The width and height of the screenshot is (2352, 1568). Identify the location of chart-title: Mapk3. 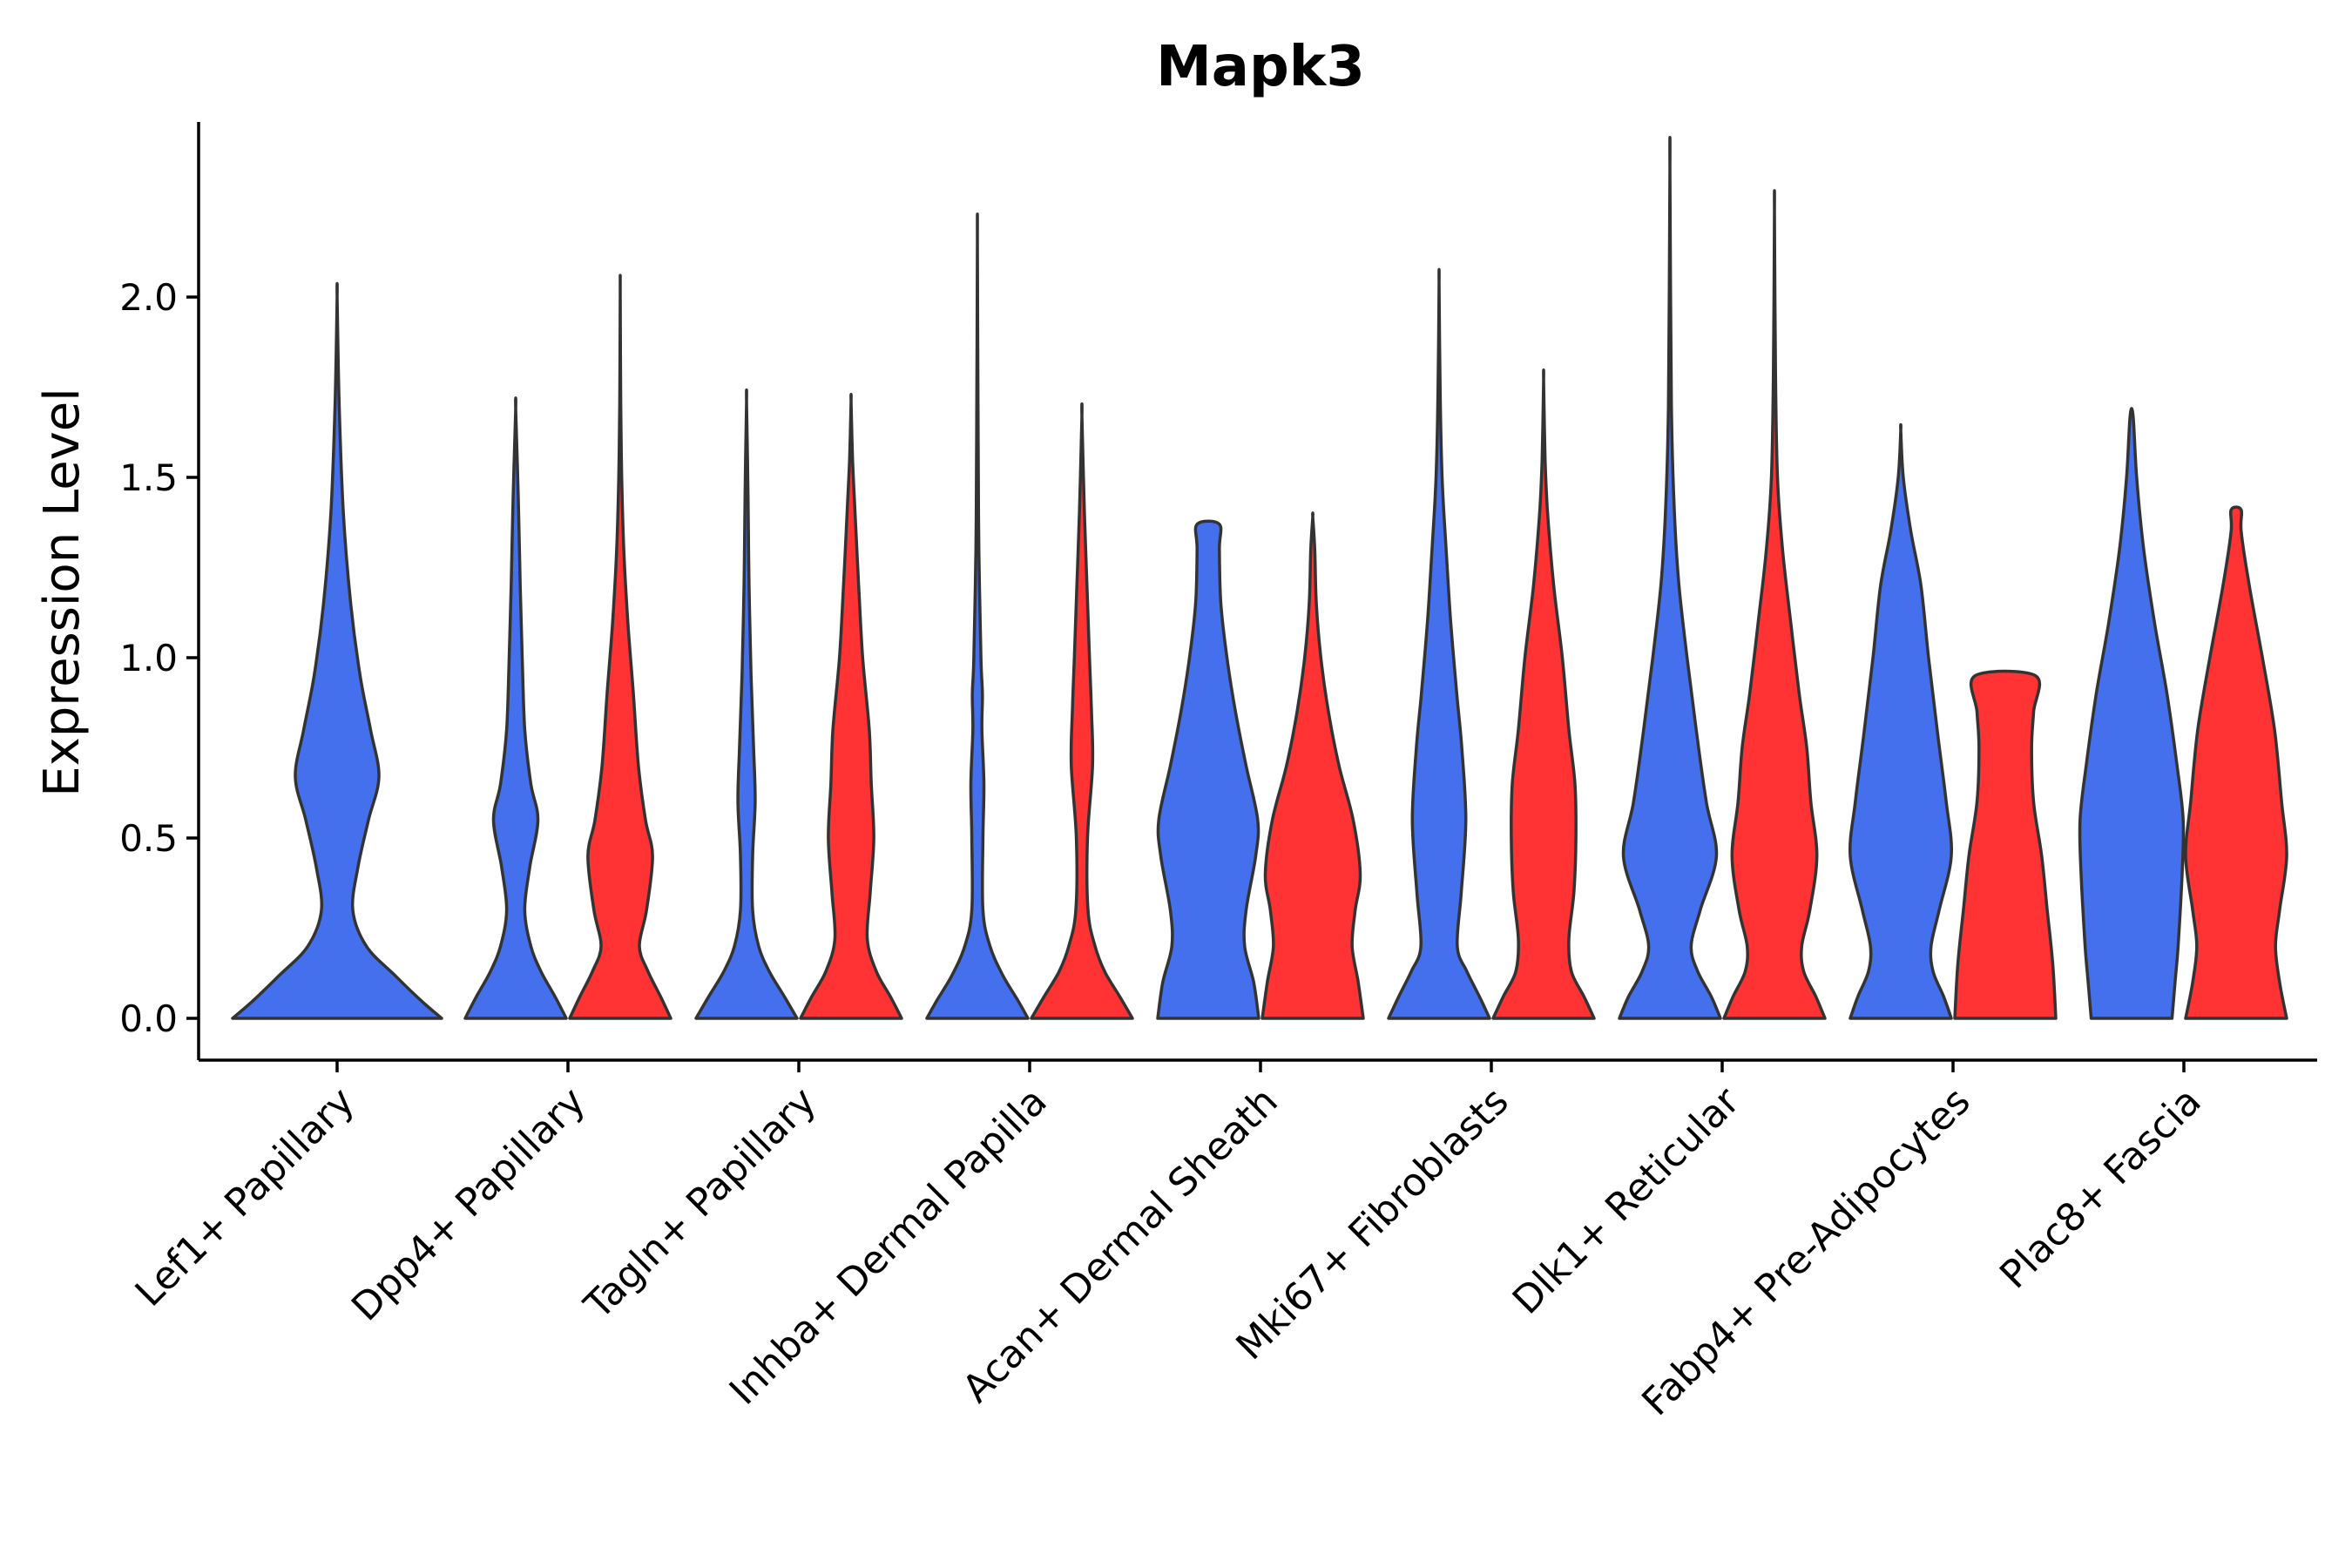
(1260, 67).